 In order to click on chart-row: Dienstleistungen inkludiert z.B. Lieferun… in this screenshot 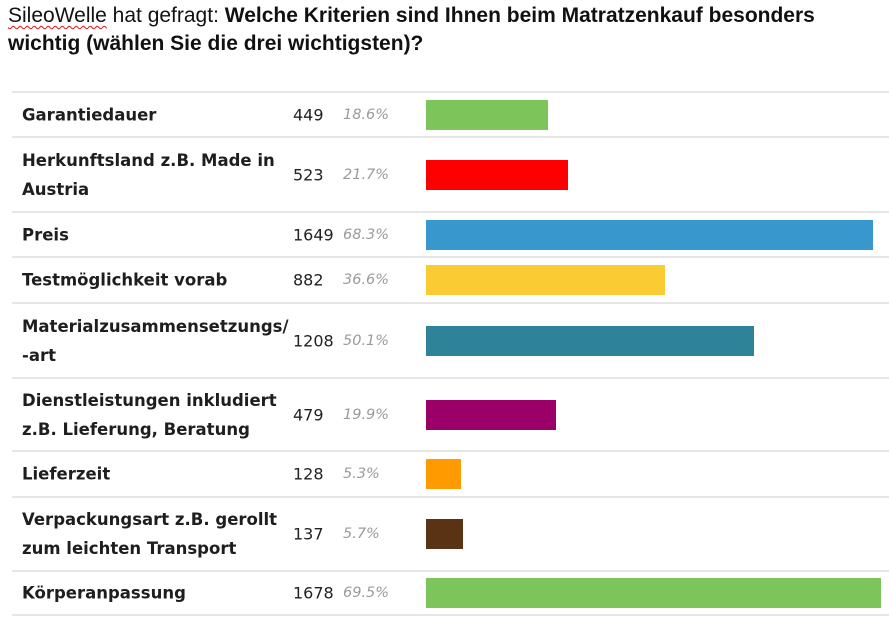, I will do `click(450, 413)`.